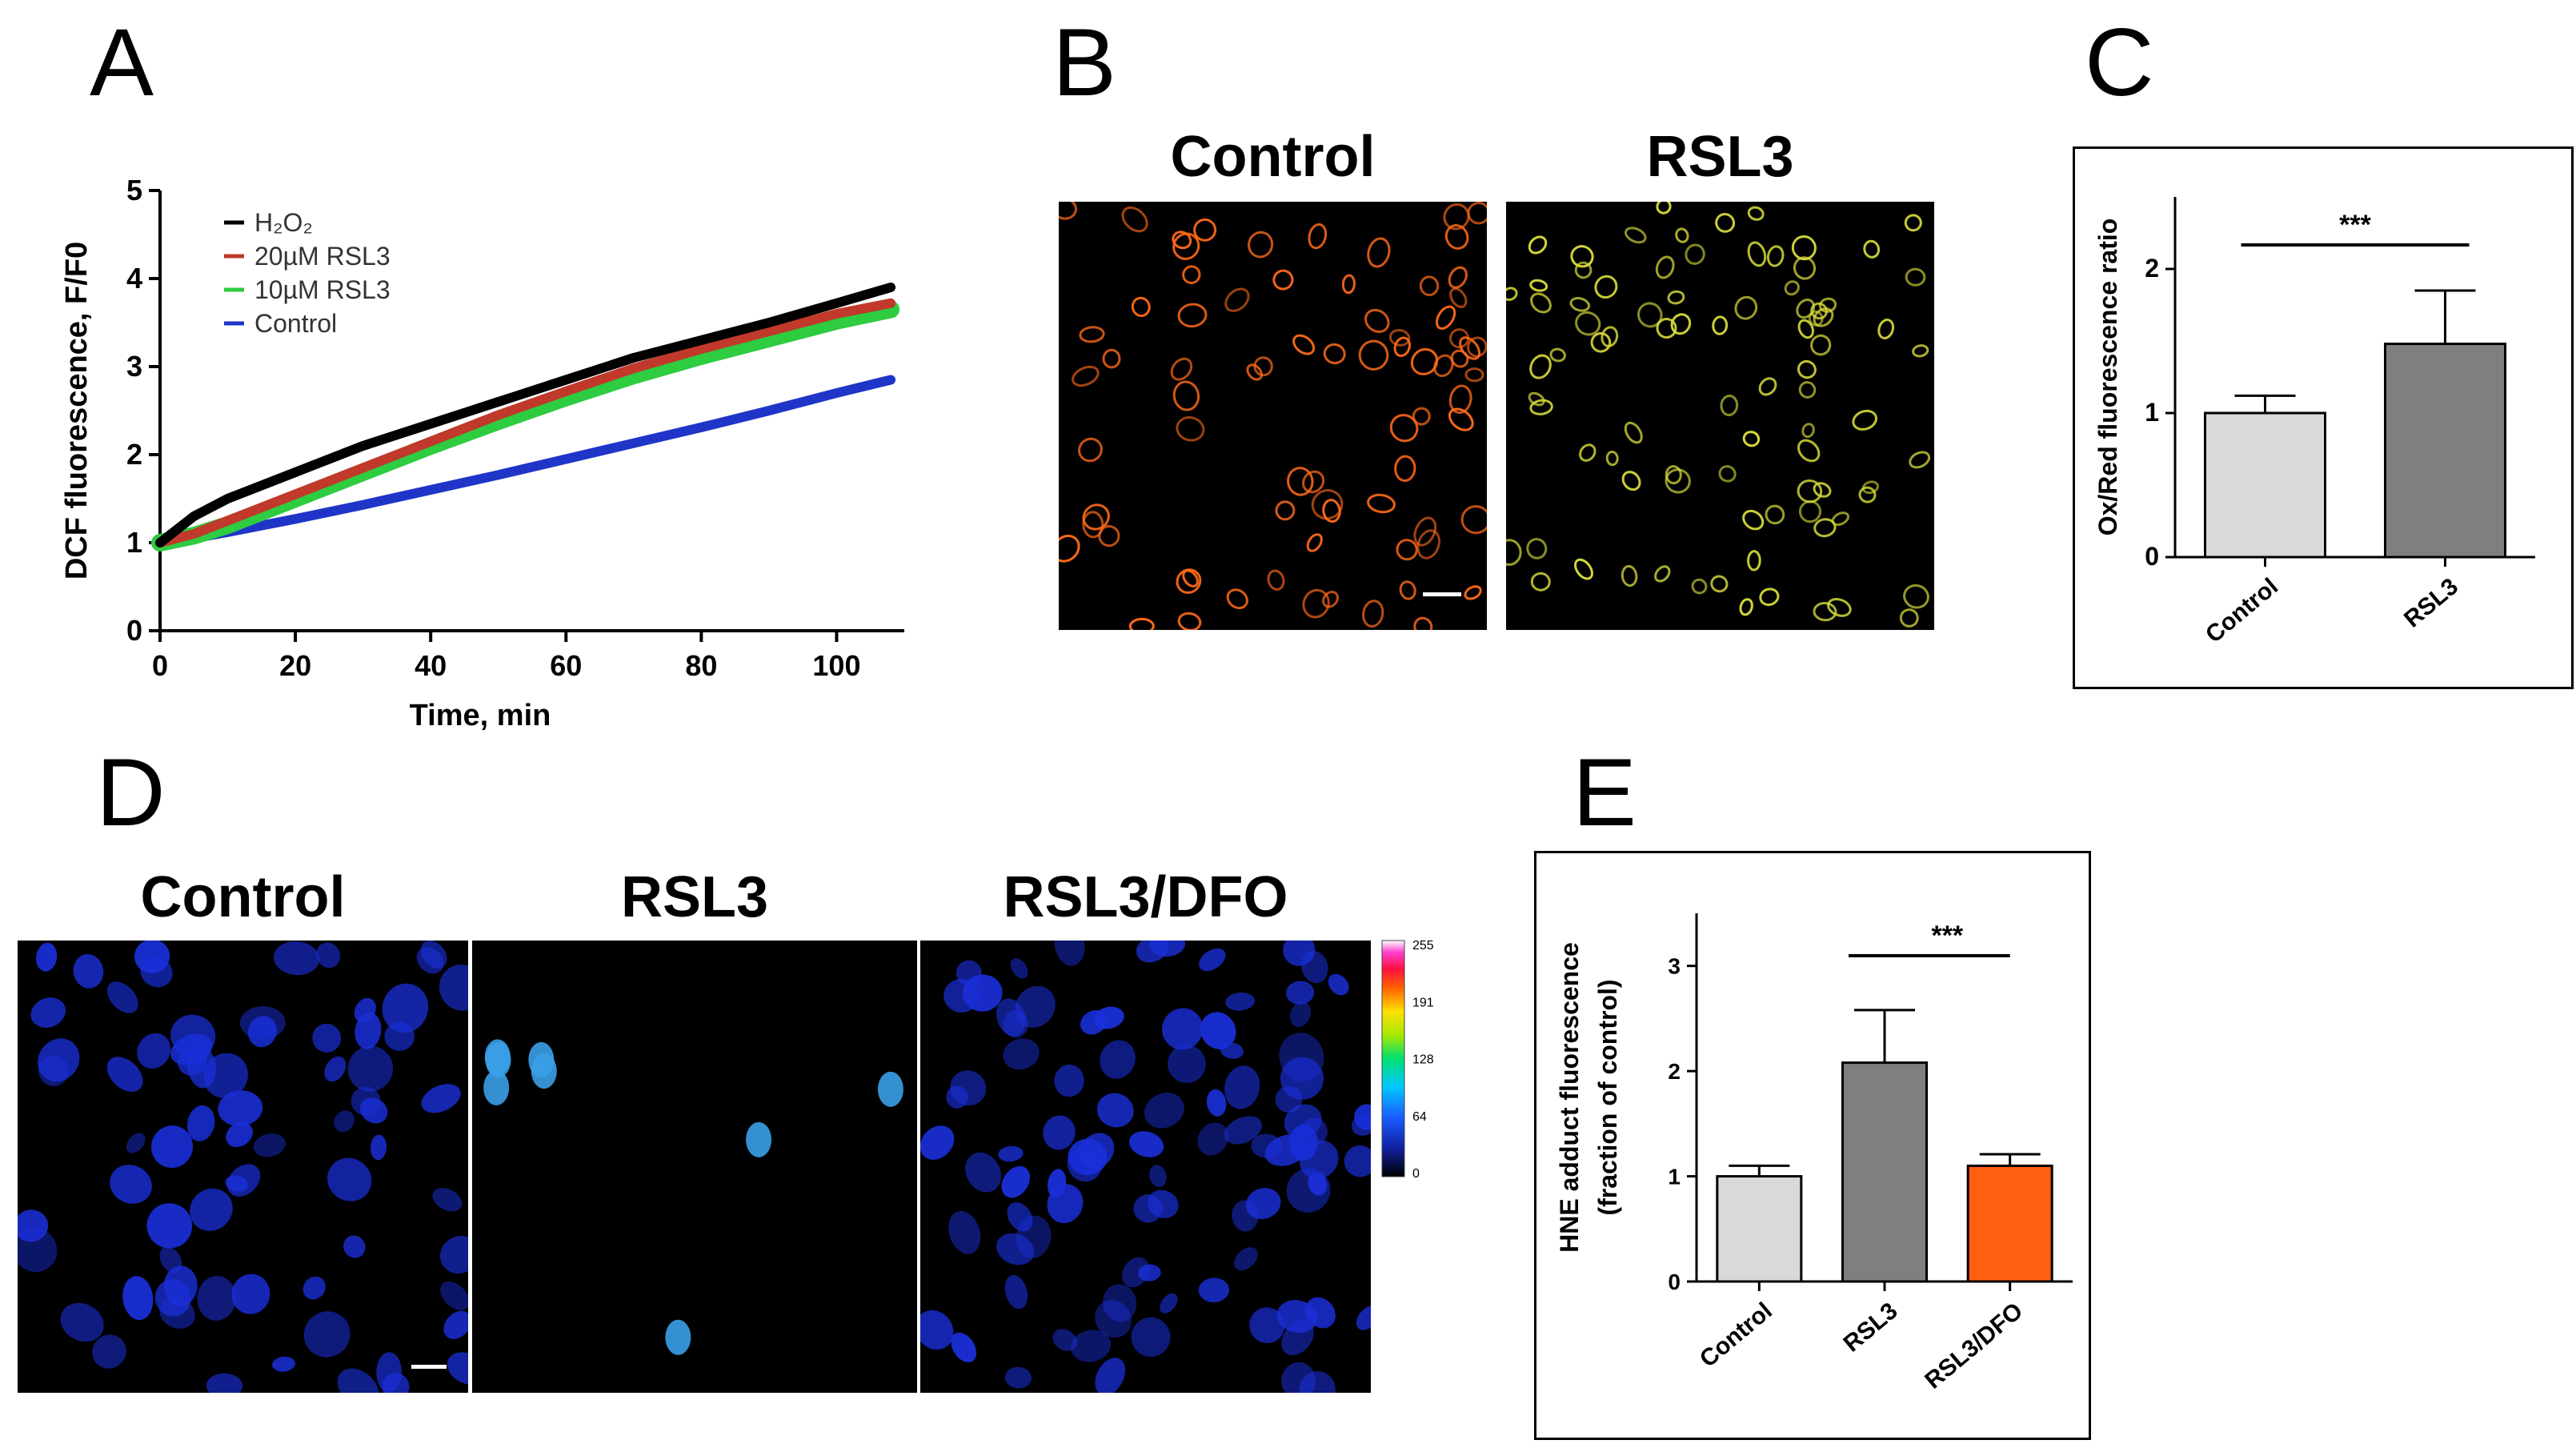  Describe the element at coordinates (2107, 378) in the screenshot. I see `y-axis-label: Ox/Red fluorescence ratio` at that location.